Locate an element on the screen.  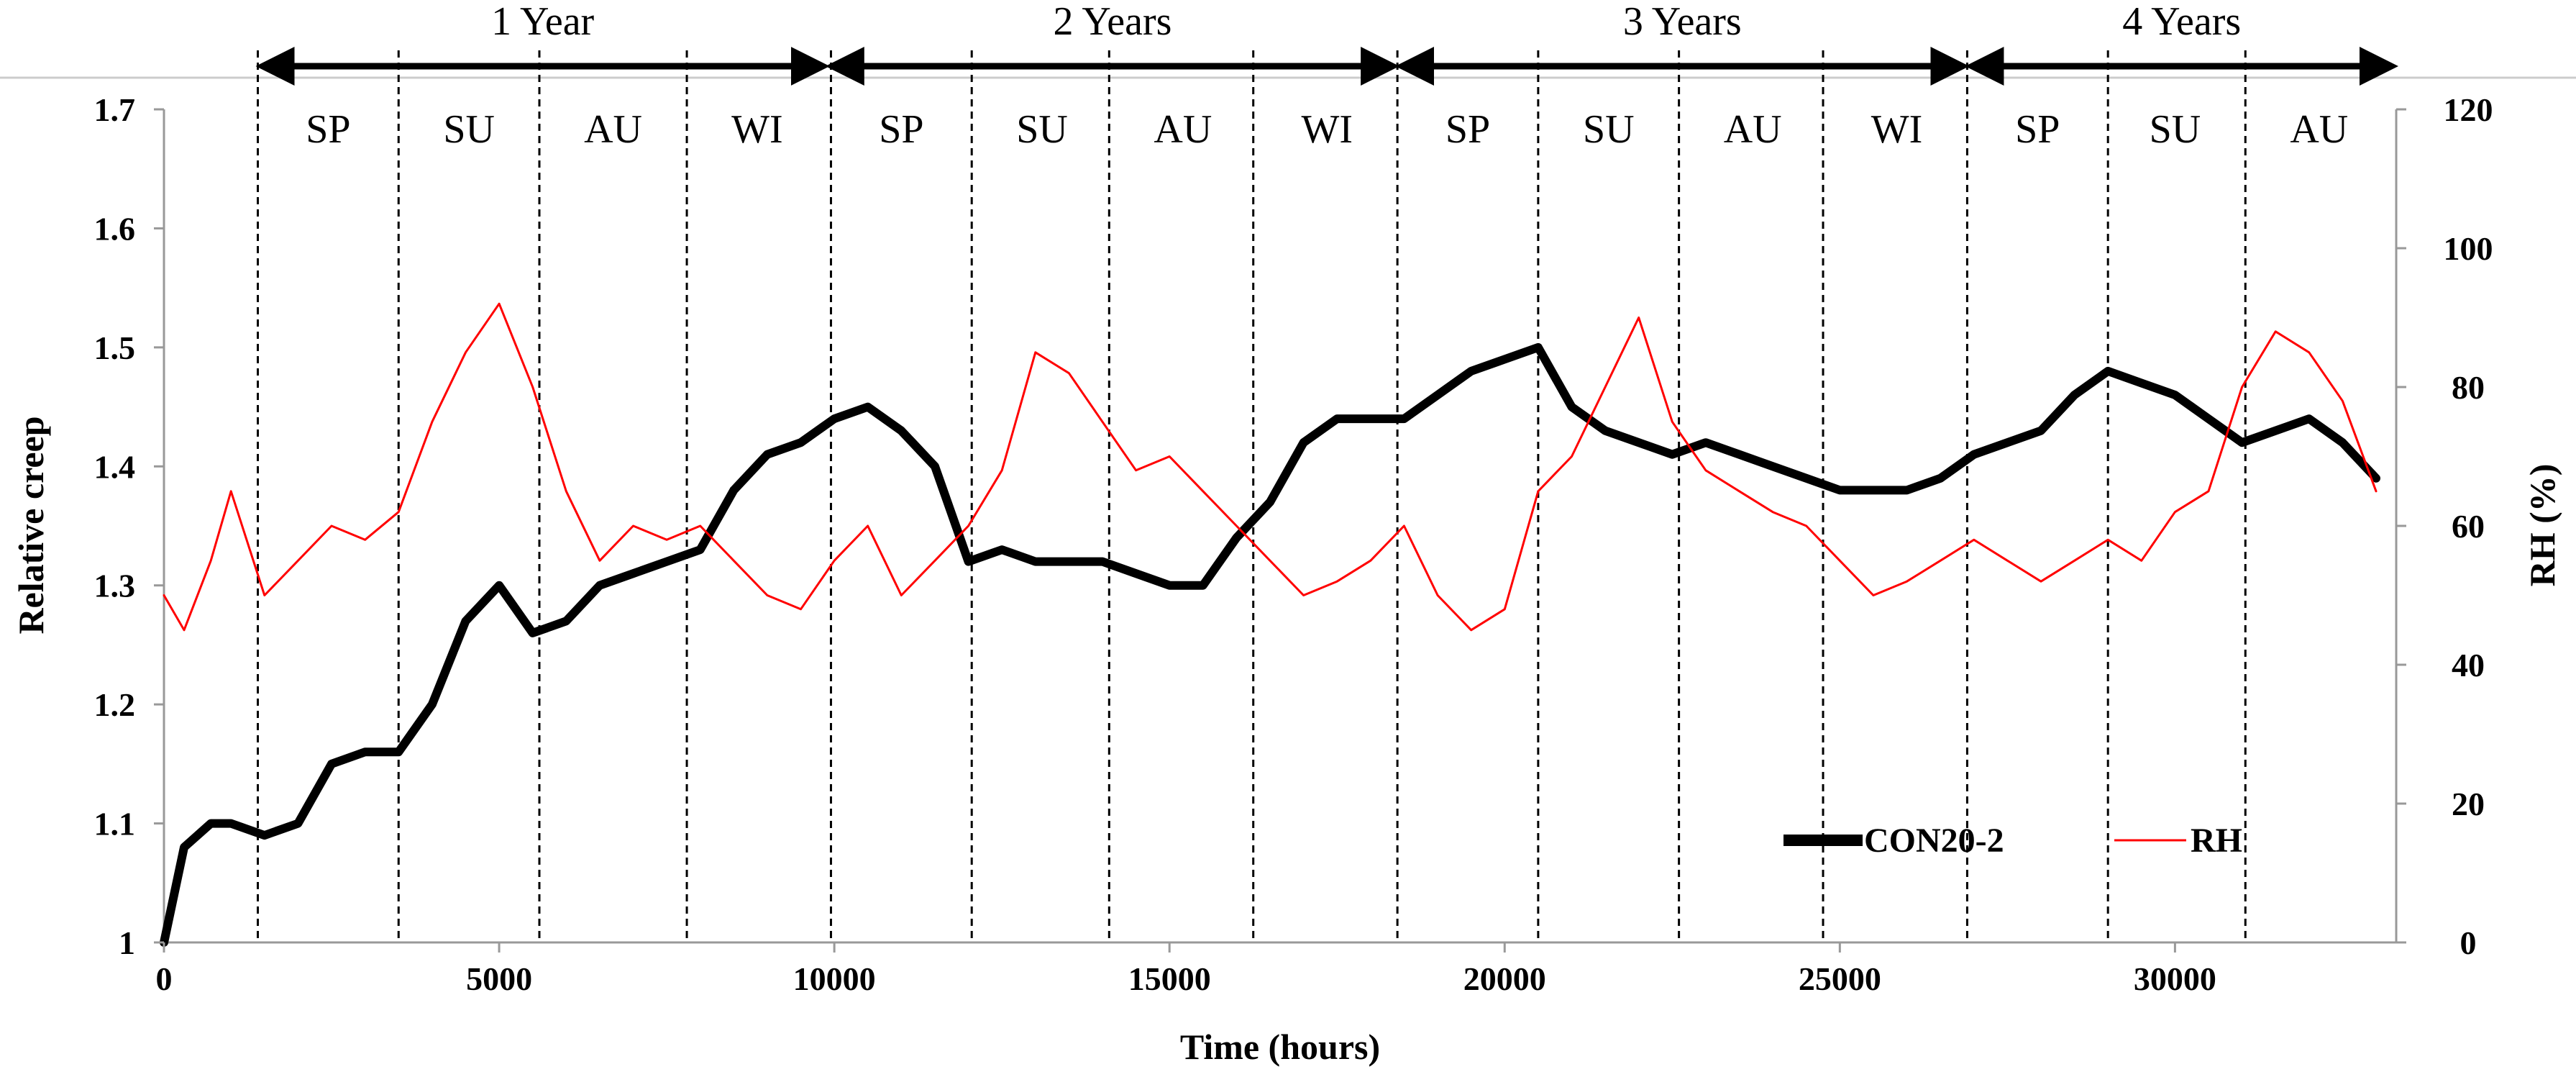
x-tick-label: 5000 is located at coordinates (499, 979).